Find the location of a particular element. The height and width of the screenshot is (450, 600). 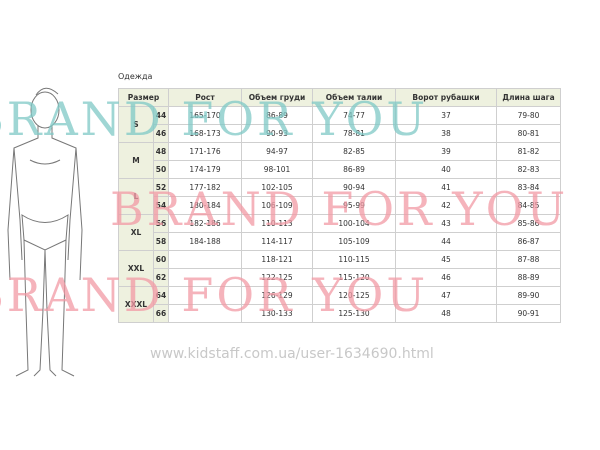

height-cell: 165-170 is located at coordinates (205, 115).